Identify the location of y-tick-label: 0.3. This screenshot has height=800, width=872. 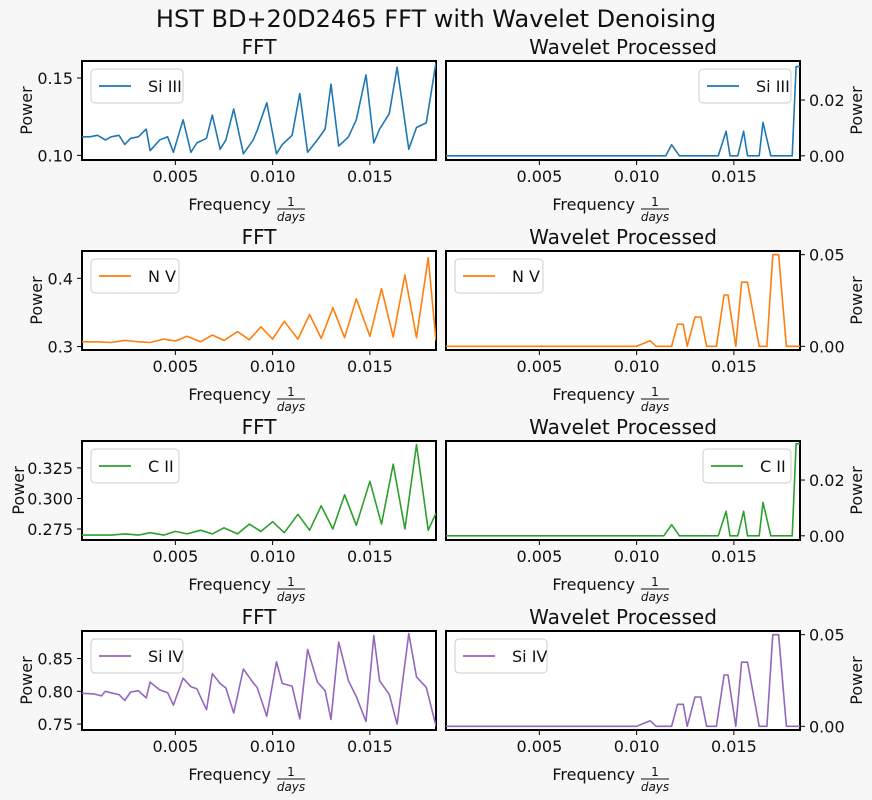
(60, 347).